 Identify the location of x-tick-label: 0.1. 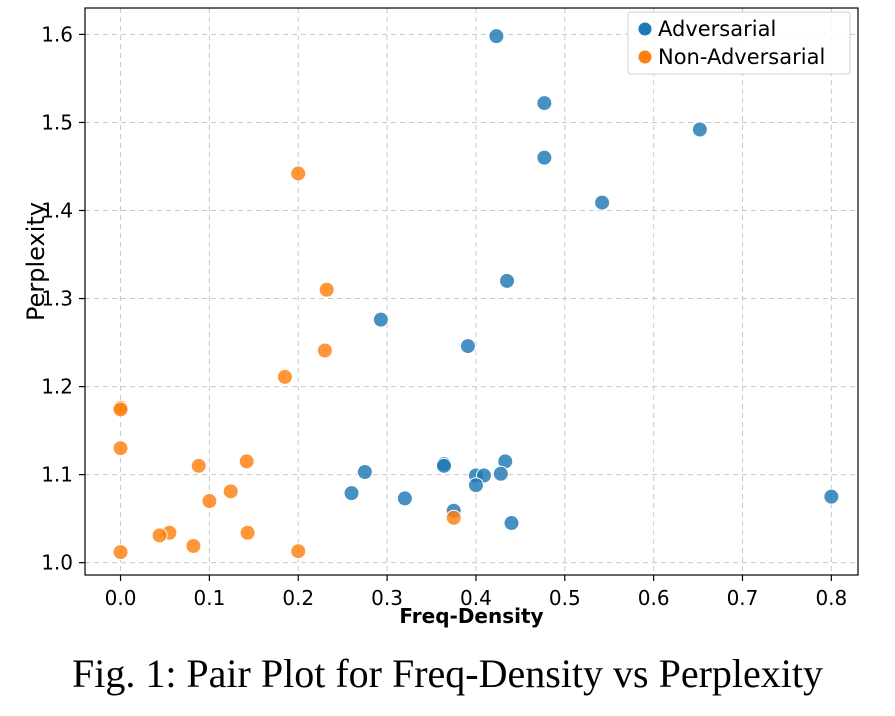
(209, 598).